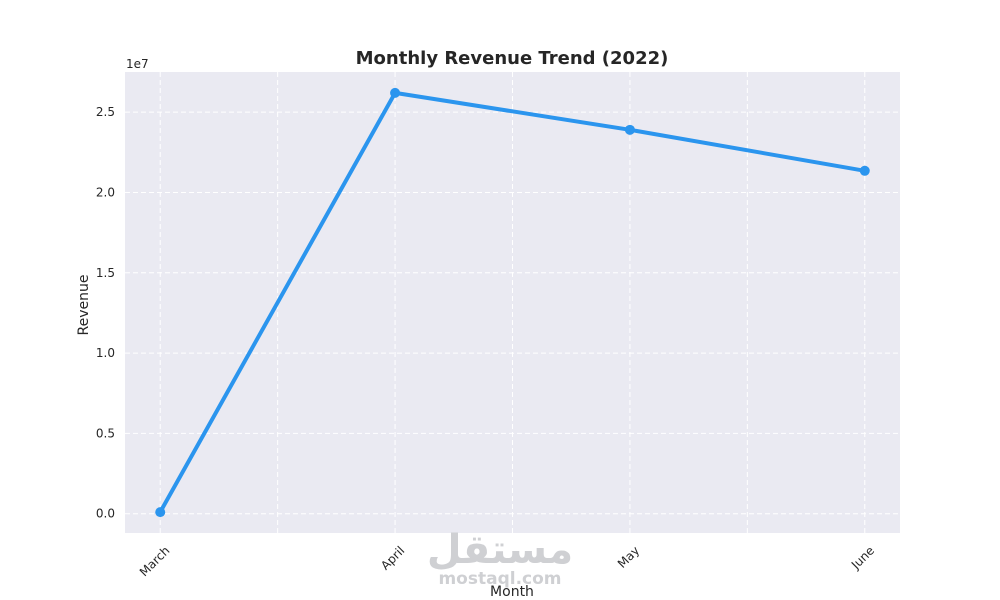 The image size is (1000, 600). Describe the element at coordinates (862, 557) in the screenshot. I see `x-tick-label: June` at that location.